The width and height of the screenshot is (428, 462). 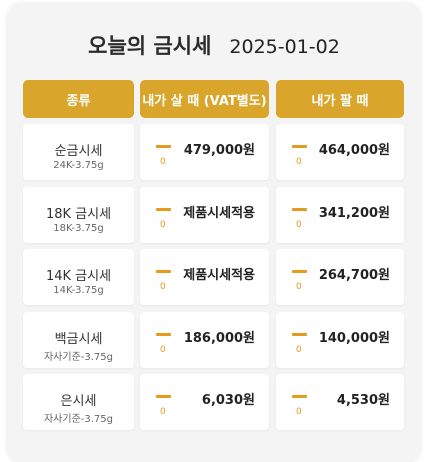 What do you see at coordinates (340, 99) in the screenshot?
I see `column-header-sell: 내가 팔 때` at bounding box center [340, 99].